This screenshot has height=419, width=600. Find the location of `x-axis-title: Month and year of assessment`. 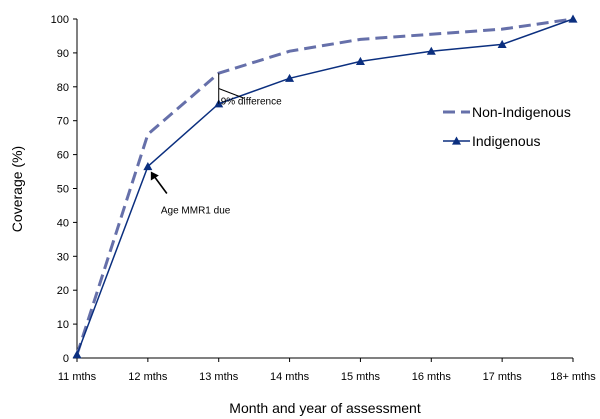

x-axis-title: Month and year of assessment is located at coordinates (325, 408).